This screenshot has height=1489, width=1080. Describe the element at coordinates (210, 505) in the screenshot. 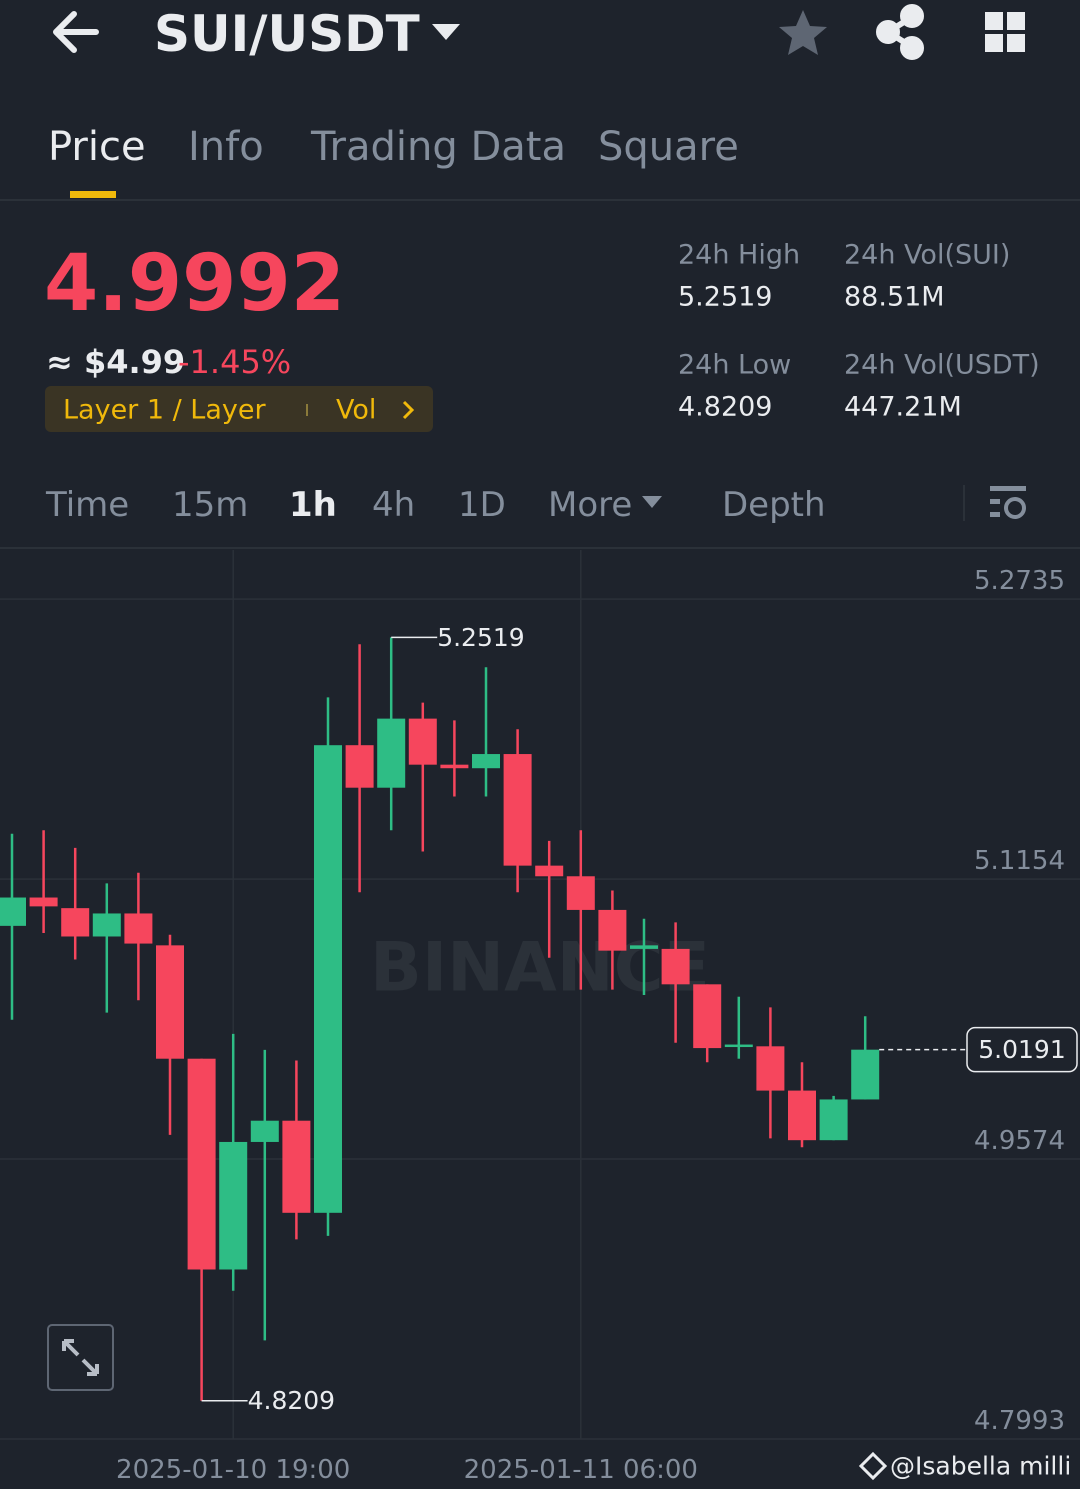

I see `timeframe: 15m` at that location.